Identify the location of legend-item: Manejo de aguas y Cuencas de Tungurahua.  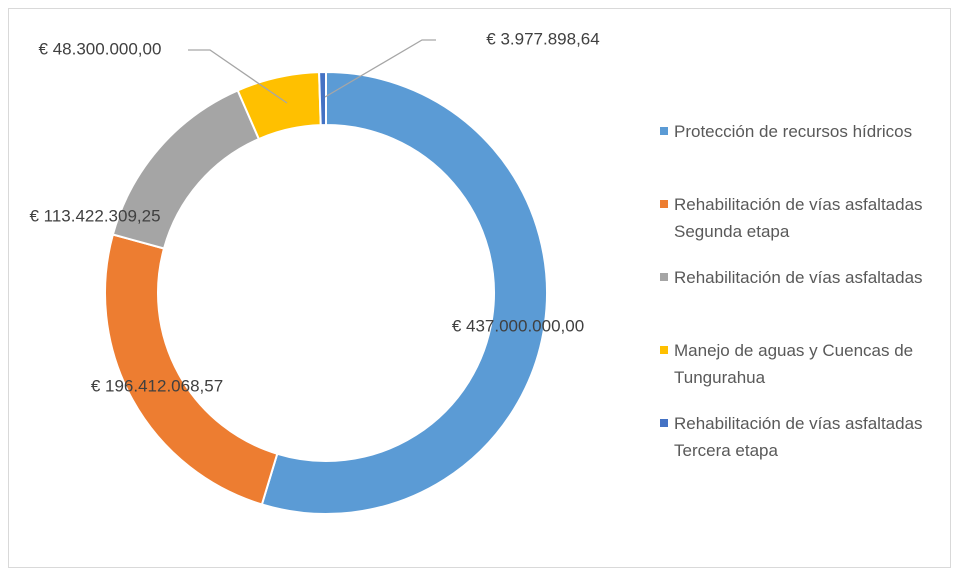
(800, 373).